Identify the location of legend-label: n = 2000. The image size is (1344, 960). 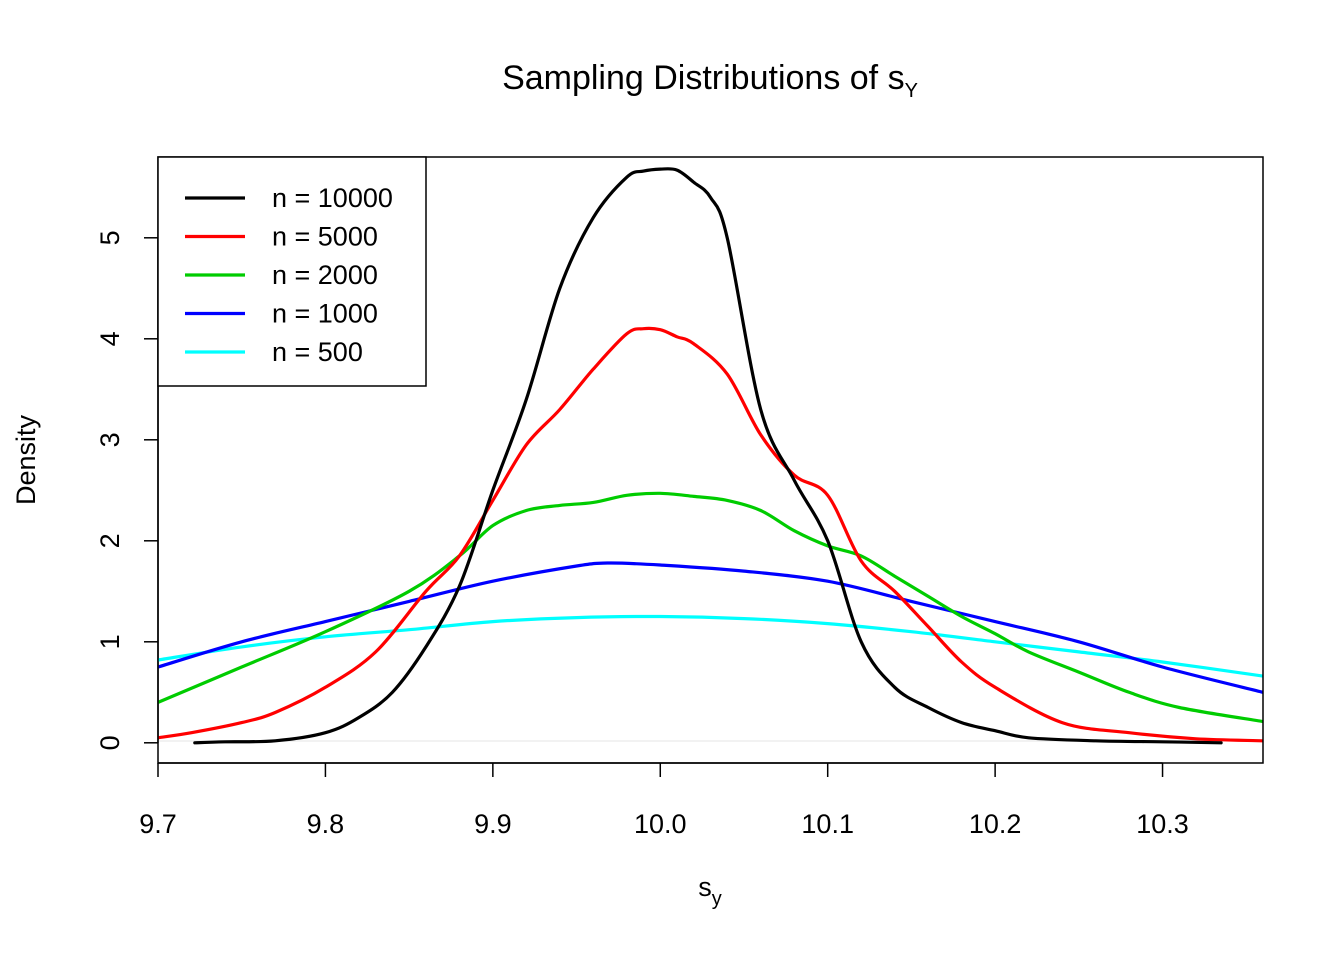
(325, 275).